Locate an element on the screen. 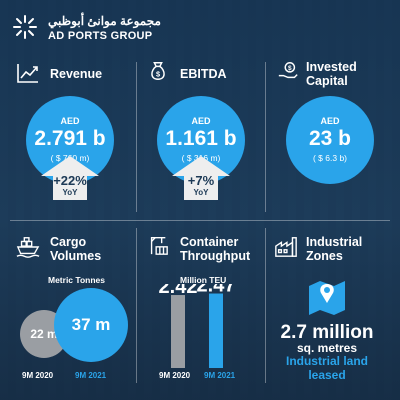 Image resolution: width=400 pixels, height=400 pixels. cargo-unit: Metric Tonnes is located at coordinates (76, 280).